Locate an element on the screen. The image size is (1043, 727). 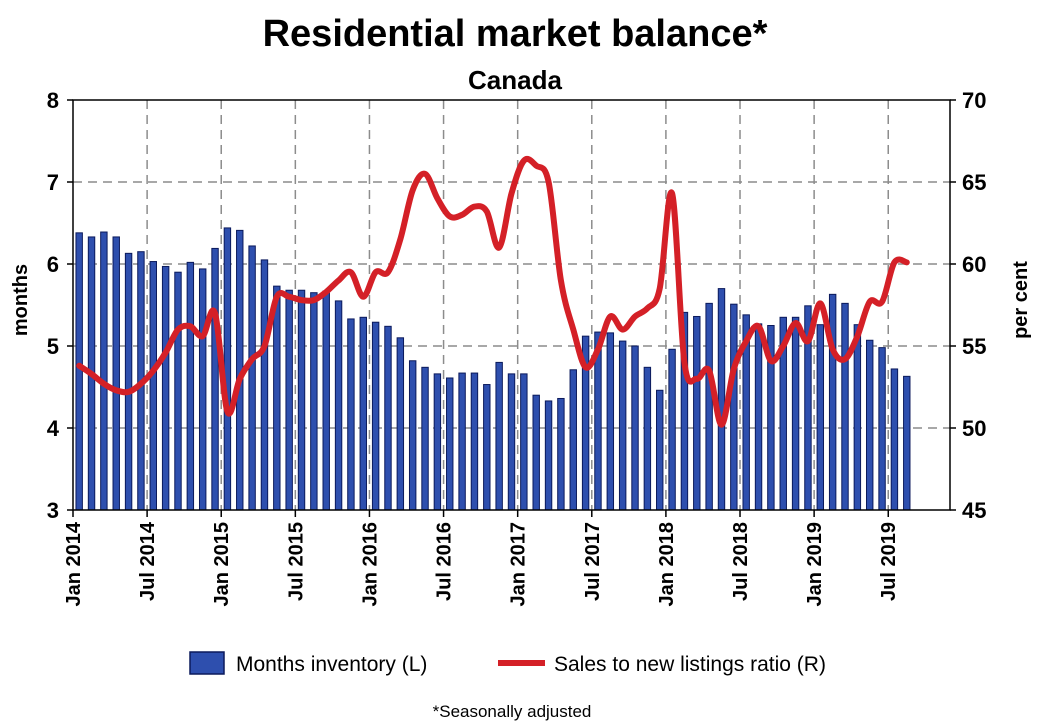
right-axis-ticks: 45 50 55 60 65 70 is located at coordinates (968, 305).